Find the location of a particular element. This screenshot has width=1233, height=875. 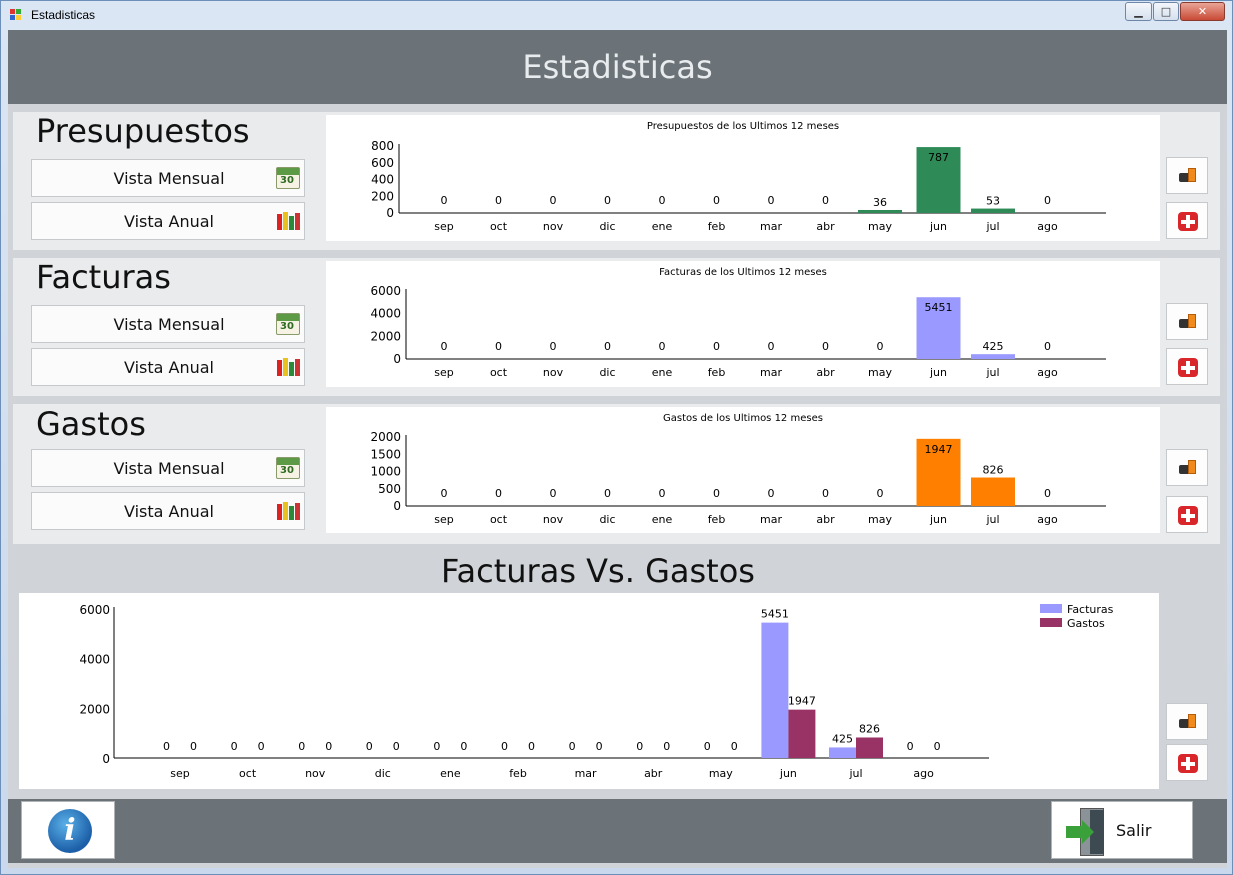

calendar-icon: 30 is located at coordinates (288, 178).